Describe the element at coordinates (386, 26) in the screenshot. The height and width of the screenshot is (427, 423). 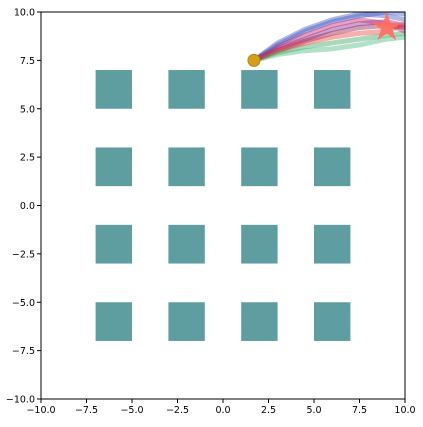
I see `goal-star` at that location.